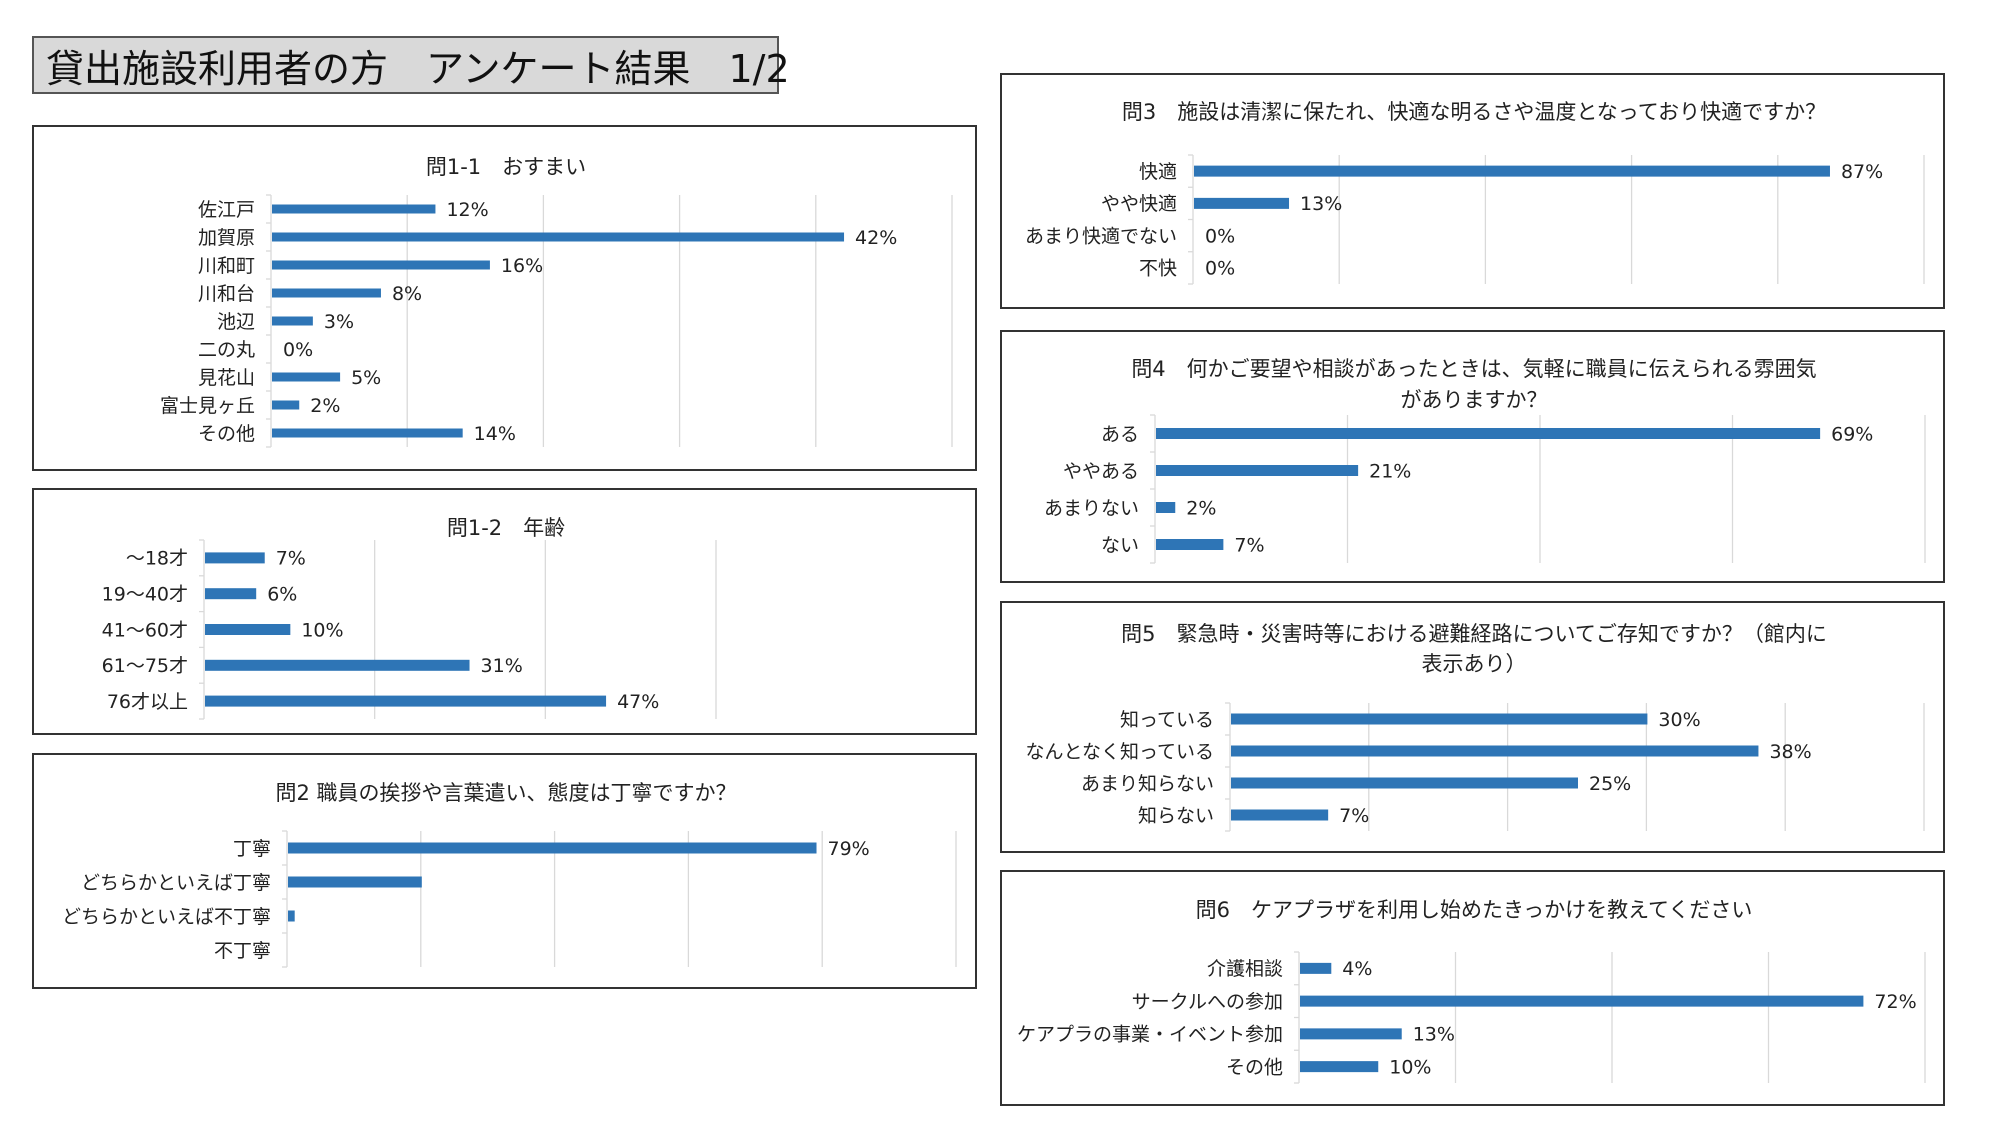 This screenshot has height=1125, width=2000. What do you see at coordinates (1473, 369) in the screenshot?
I see `chart-title: 問4 何かご要望や相談があったときは、気軽に職員に伝えられる雰囲気` at bounding box center [1473, 369].